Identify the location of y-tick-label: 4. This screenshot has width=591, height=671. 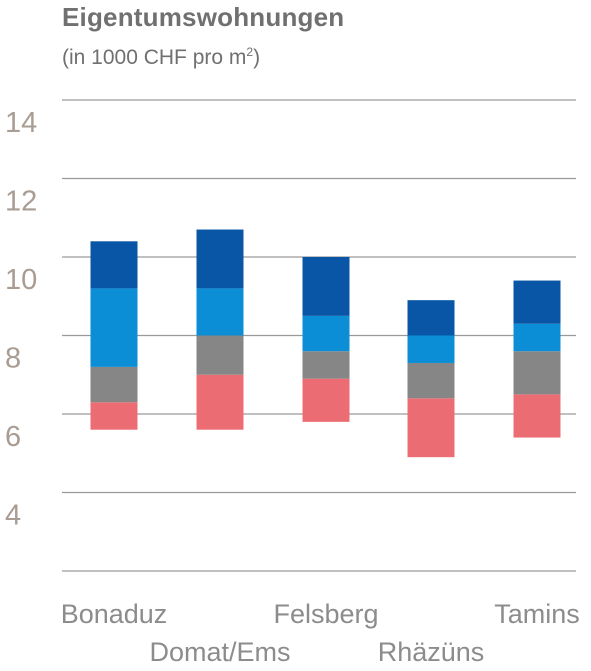
(13, 516).